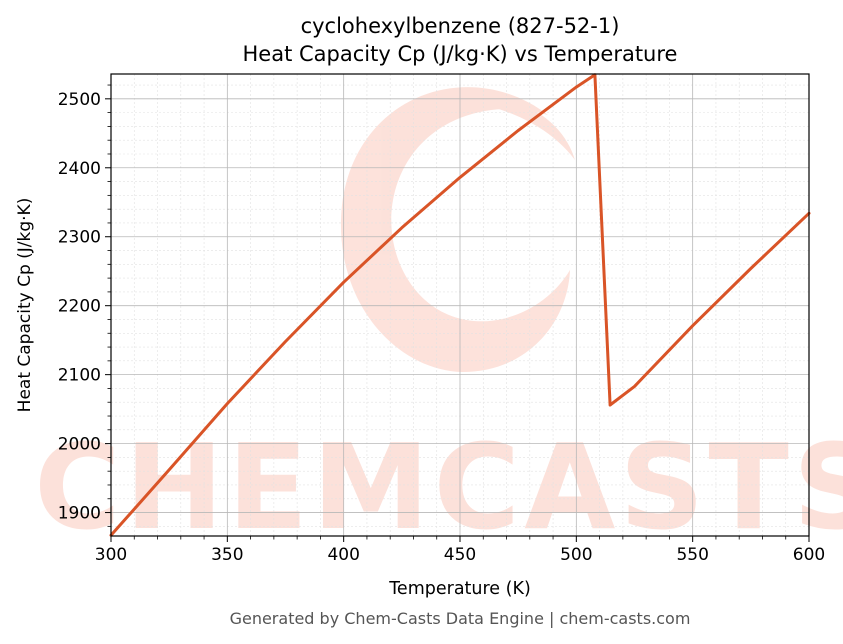 Image resolution: width=843 pixels, height=644 pixels. What do you see at coordinates (460, 555) in the screenshot?
I see `x-tick-label: 450` at bounding box center [460, 555].